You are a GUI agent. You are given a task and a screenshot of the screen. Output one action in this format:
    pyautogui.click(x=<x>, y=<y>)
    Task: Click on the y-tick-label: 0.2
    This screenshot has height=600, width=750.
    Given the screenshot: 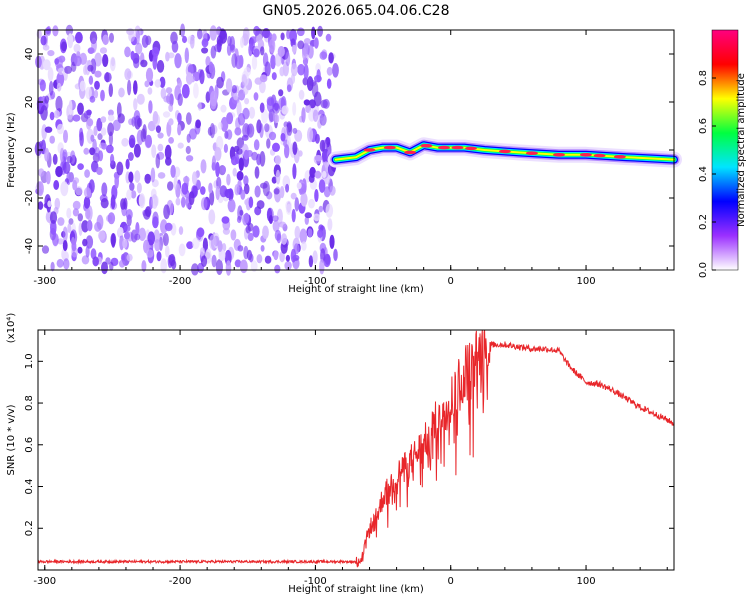 What is the action you would take?
    pyautogui.click(x=29, y=528)
    